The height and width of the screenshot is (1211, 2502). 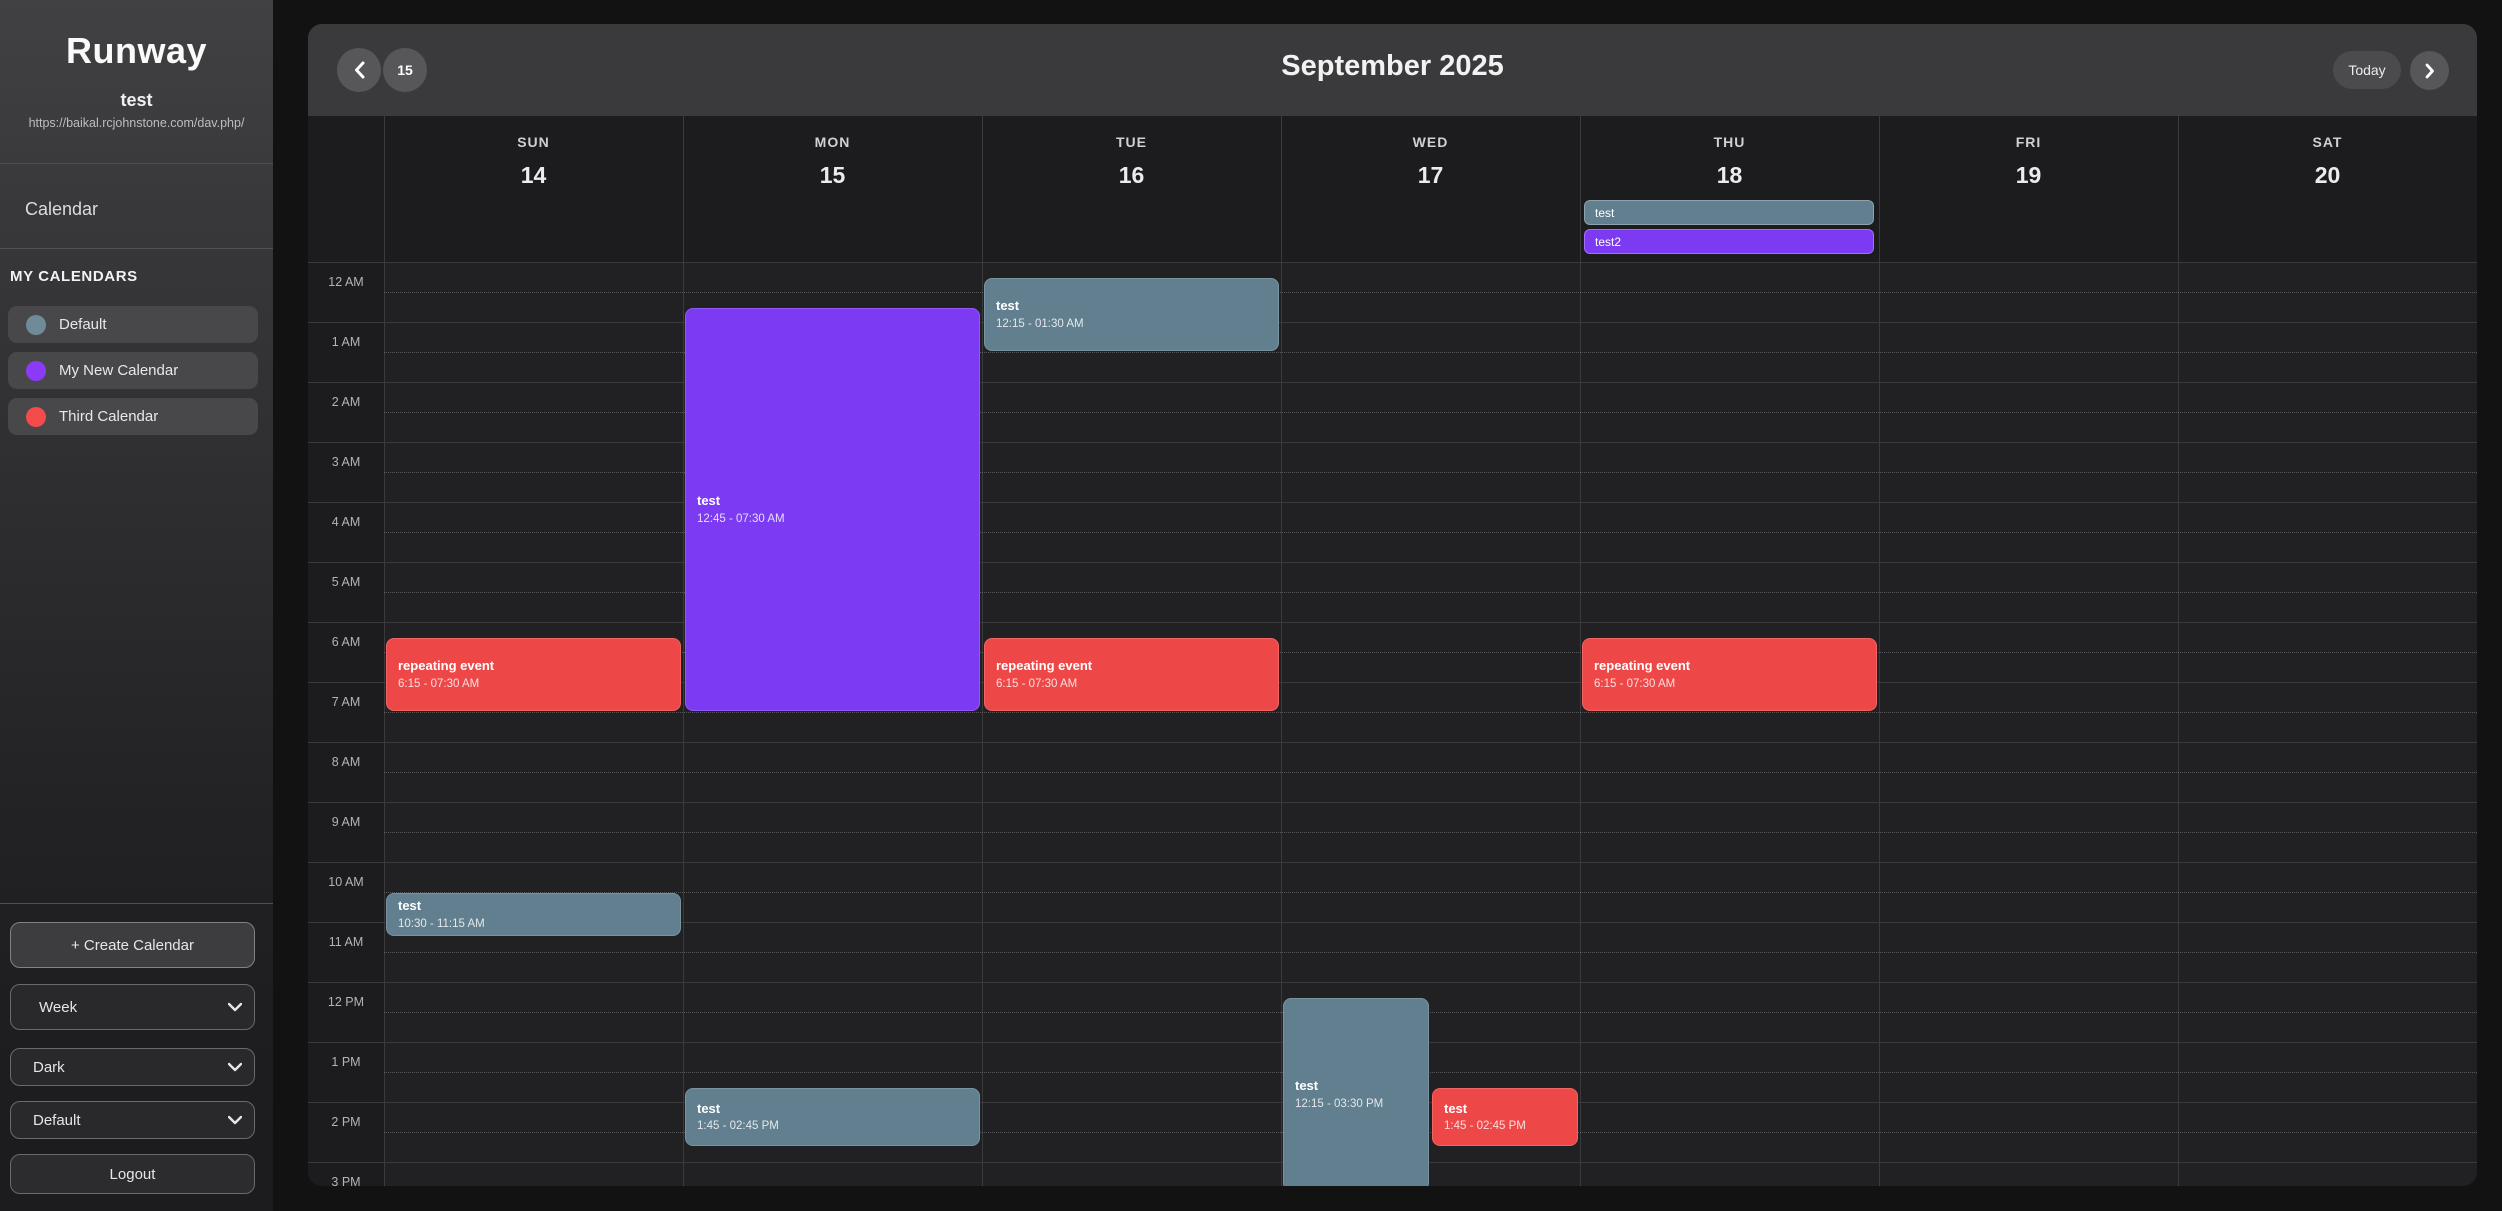 I want to click on username: test, so click(x=136, y=100).